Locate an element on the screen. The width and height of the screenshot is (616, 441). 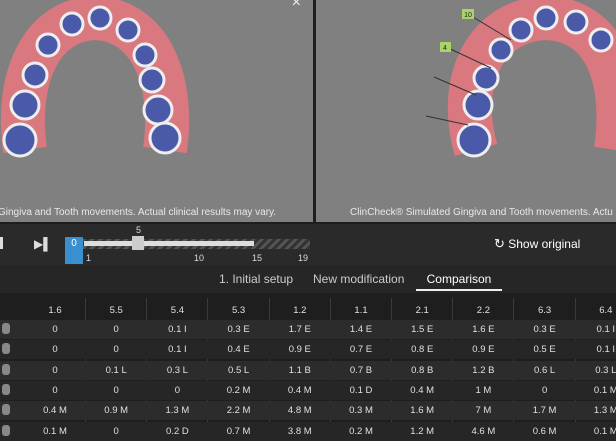
header-cell: 1.2 is located at coordinates (300, 310).